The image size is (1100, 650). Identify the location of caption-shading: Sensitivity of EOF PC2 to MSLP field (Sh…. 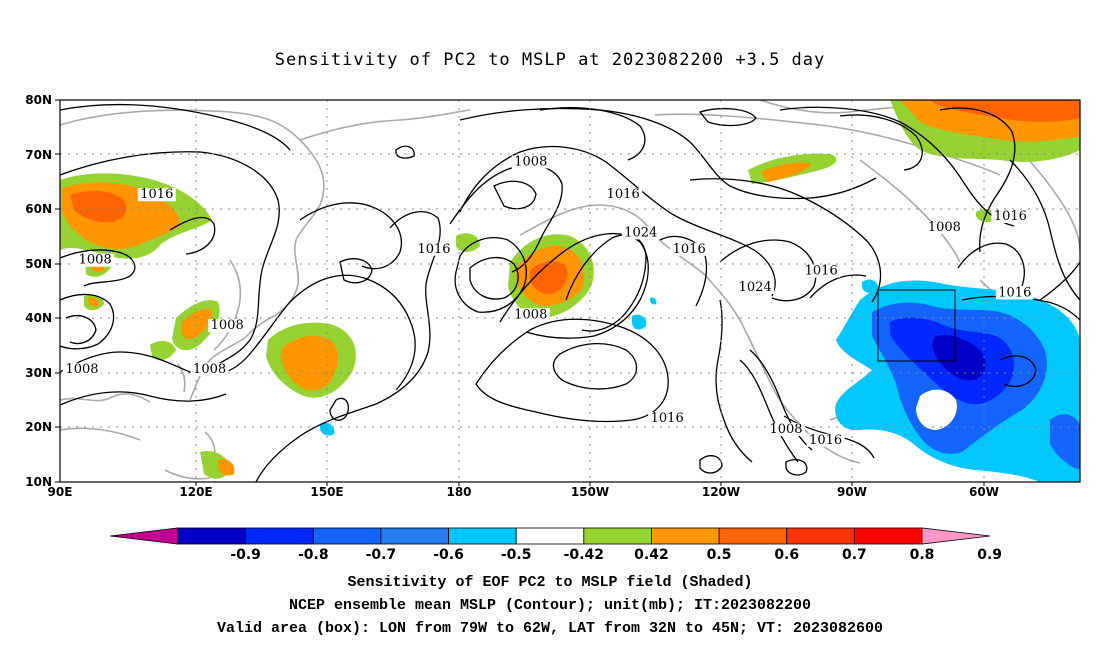
(550, 582).